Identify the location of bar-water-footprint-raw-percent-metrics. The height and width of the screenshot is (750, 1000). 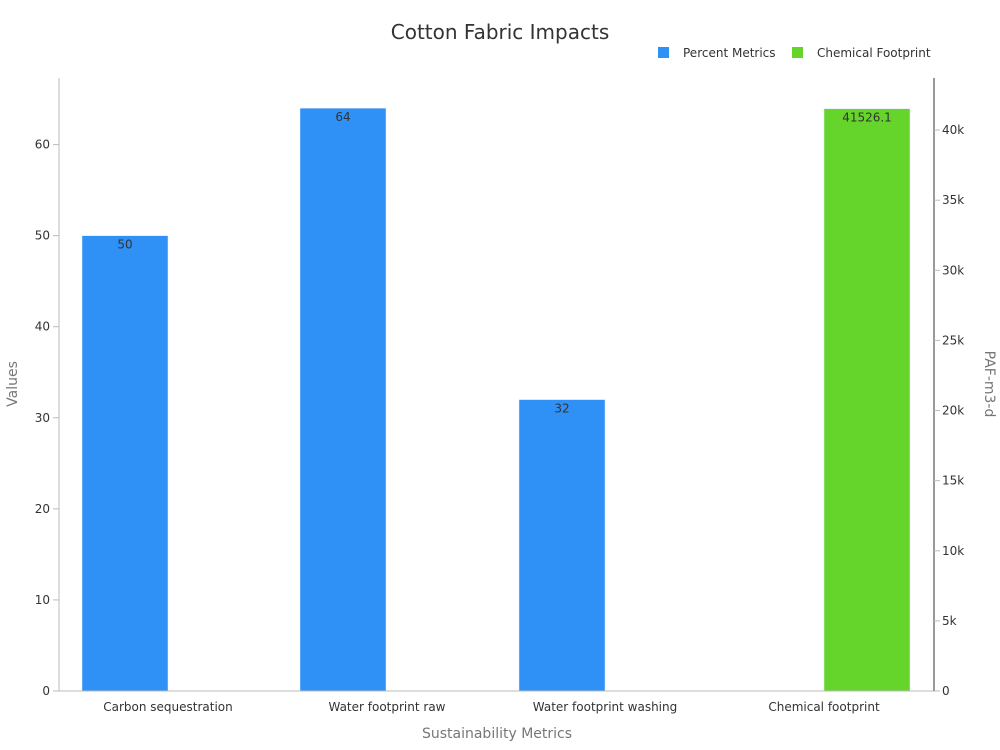
(343, 399).